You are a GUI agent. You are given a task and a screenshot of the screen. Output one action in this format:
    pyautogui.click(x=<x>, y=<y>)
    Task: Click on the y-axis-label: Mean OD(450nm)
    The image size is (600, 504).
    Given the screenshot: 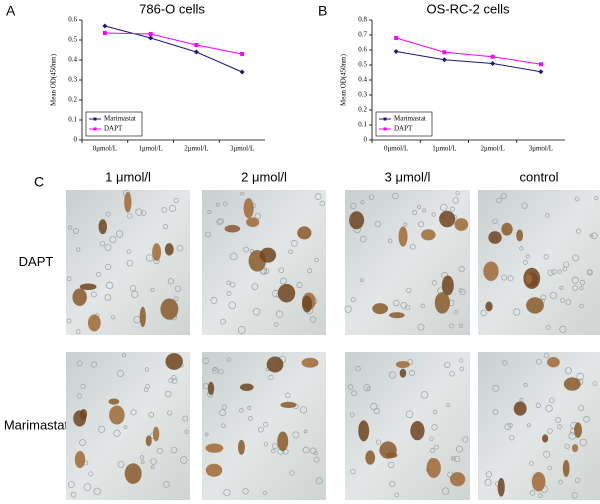 What is the action you would take?
    pyautogui.click(x=344, y=79)
    